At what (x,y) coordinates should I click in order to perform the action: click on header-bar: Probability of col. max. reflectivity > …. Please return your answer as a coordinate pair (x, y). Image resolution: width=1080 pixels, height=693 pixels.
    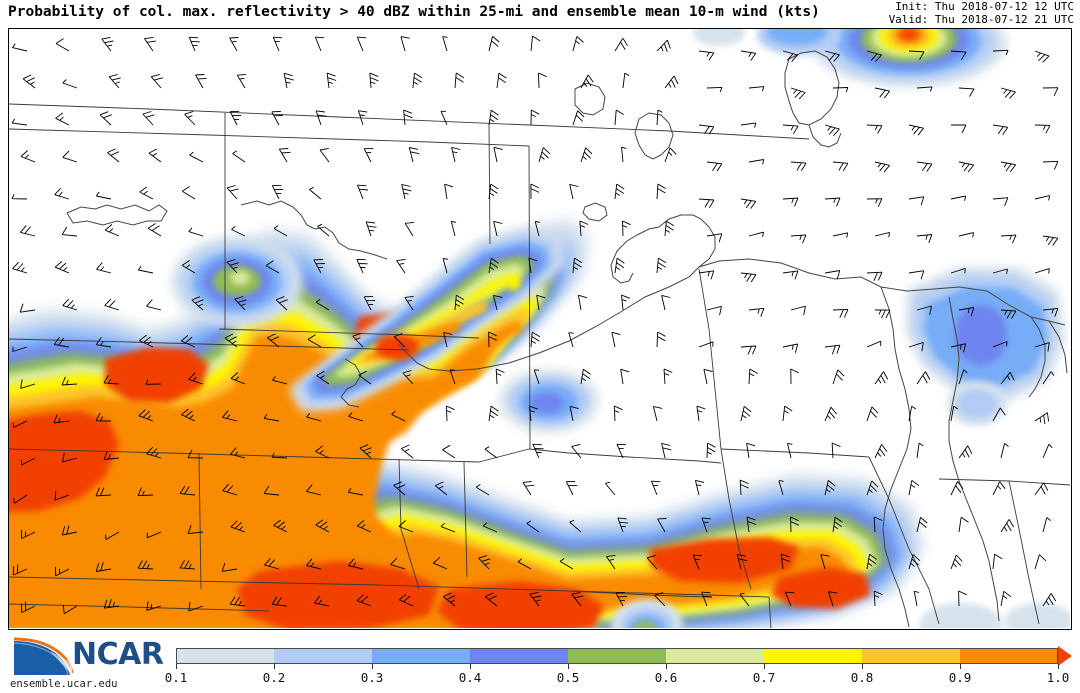
    Looking at the image, I should click on (540, 14).